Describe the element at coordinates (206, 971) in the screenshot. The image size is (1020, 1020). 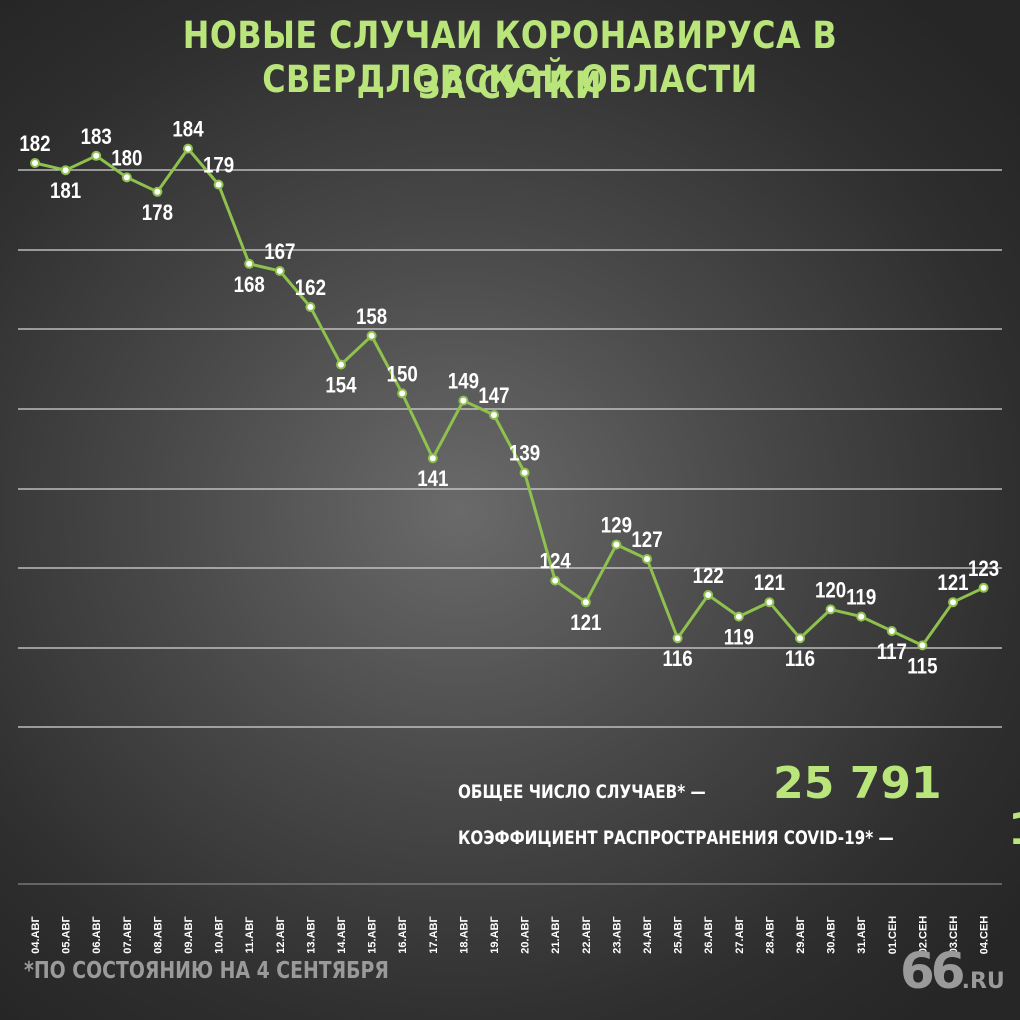
I see `footnote: *ПО СОСТОЯНИЮ НА 4 СЕНТЯБРЯ` at that location.